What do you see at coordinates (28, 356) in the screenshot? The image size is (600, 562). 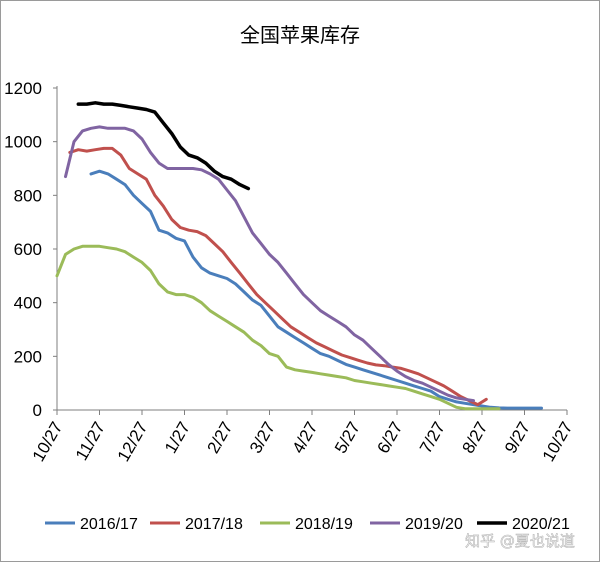 I see `y-tick-label: 200` at bounding box center [28, 356].